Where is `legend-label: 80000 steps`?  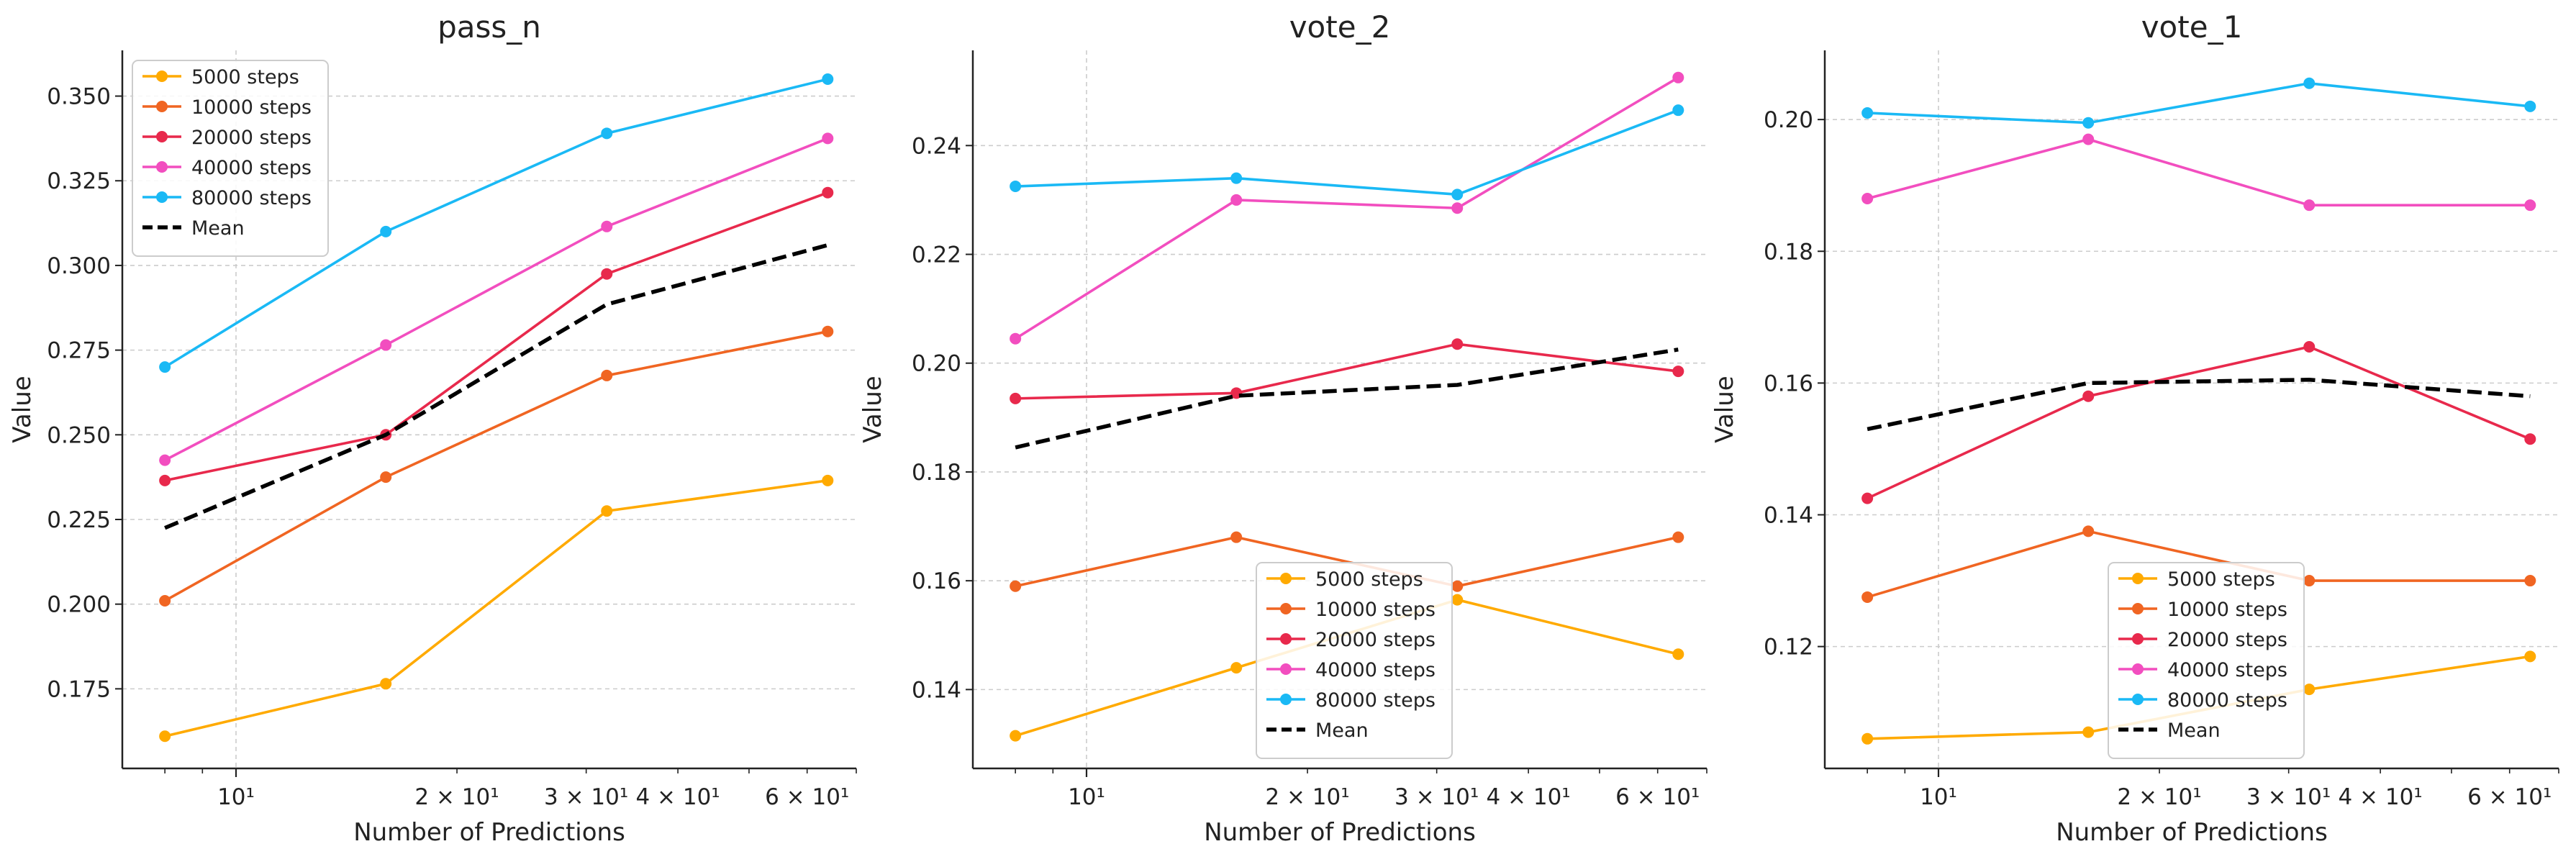 legend-label: 80000 steps is located at coordinates (2227, 701).